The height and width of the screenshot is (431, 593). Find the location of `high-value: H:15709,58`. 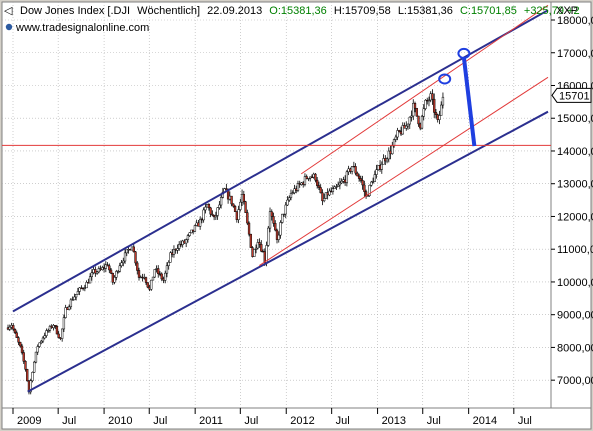

high-value: H:15709,58 is located at coordinates (362, 11).